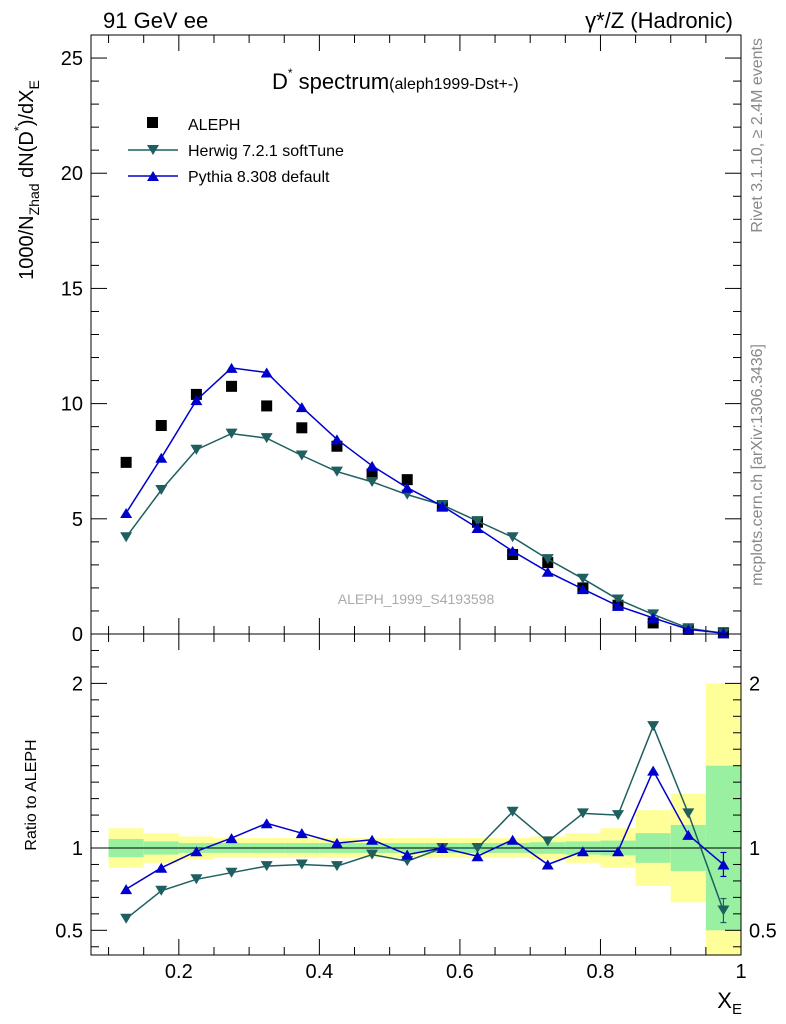 Image resolution: width=786 pixels, height=1024 pixels. I want to click on main-ytick-label: 10, so click(72, 405).